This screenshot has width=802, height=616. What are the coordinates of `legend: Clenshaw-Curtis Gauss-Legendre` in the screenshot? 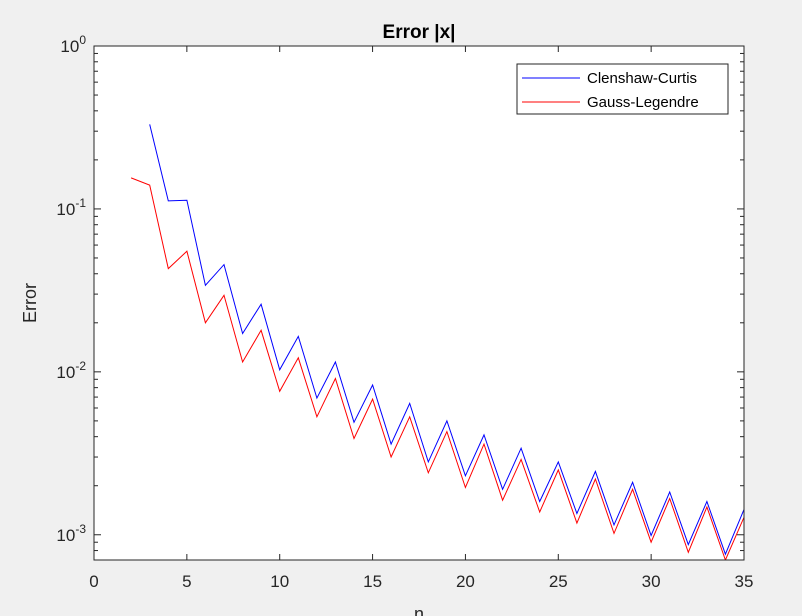 It's located at (622, 89).